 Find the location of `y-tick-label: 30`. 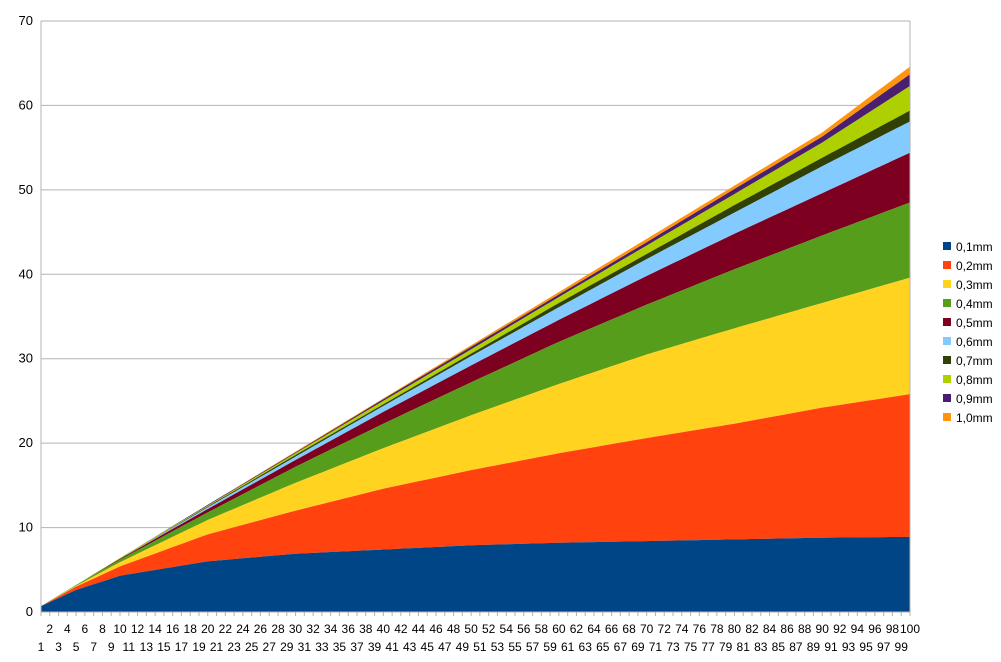

y-tick-label: 30 is located at coordinates (26, 358).